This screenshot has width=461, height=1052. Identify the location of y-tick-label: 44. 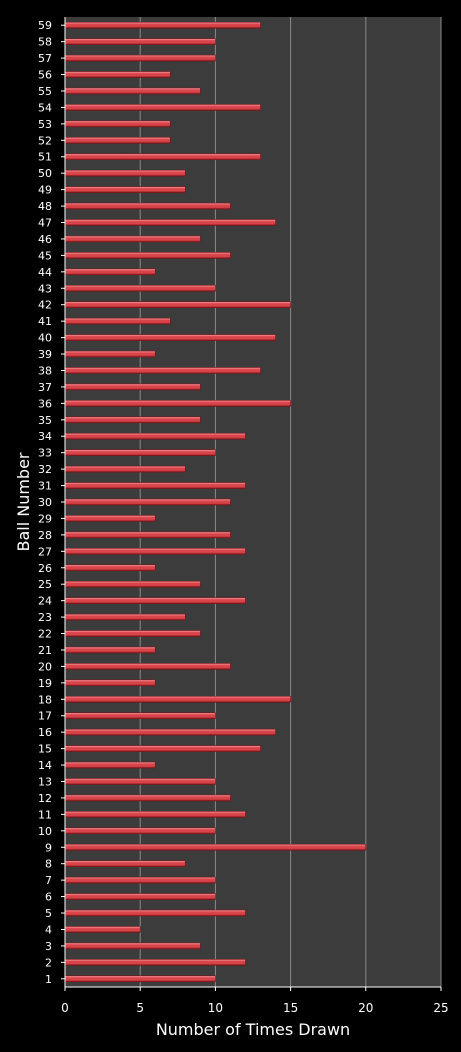
(45, 272).